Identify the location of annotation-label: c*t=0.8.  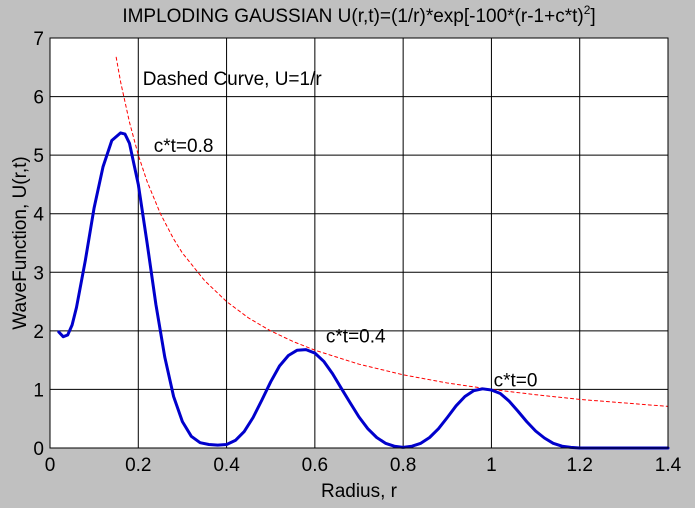
(184, 146).